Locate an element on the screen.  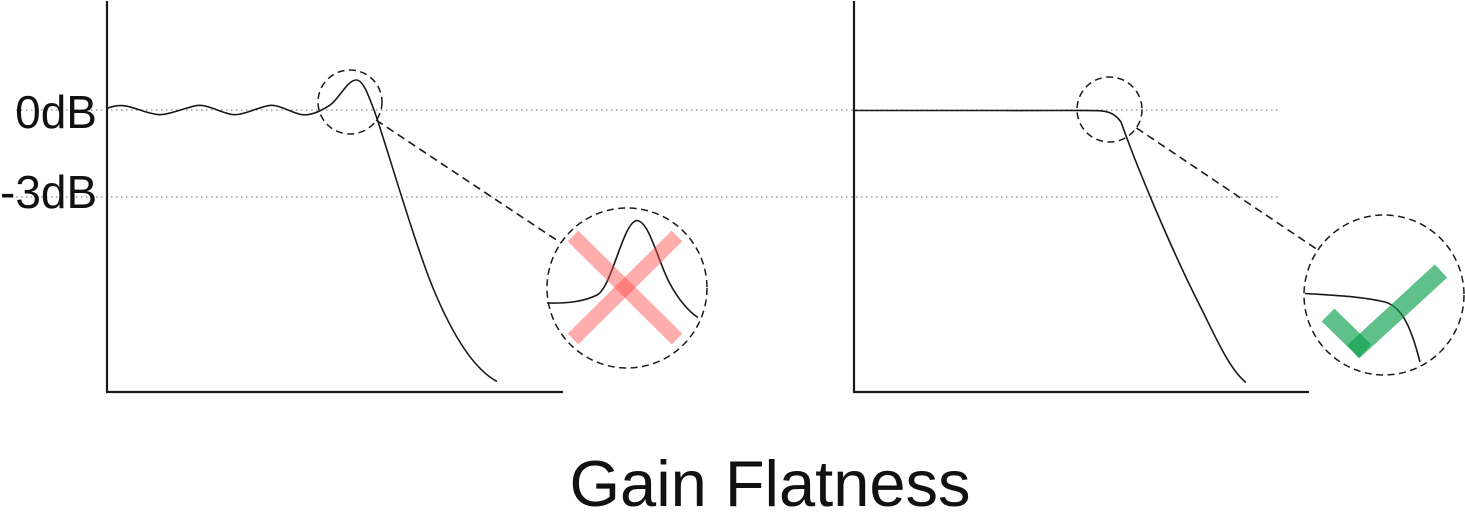
left-magnifier-circle is located at coordinates (627, 288).